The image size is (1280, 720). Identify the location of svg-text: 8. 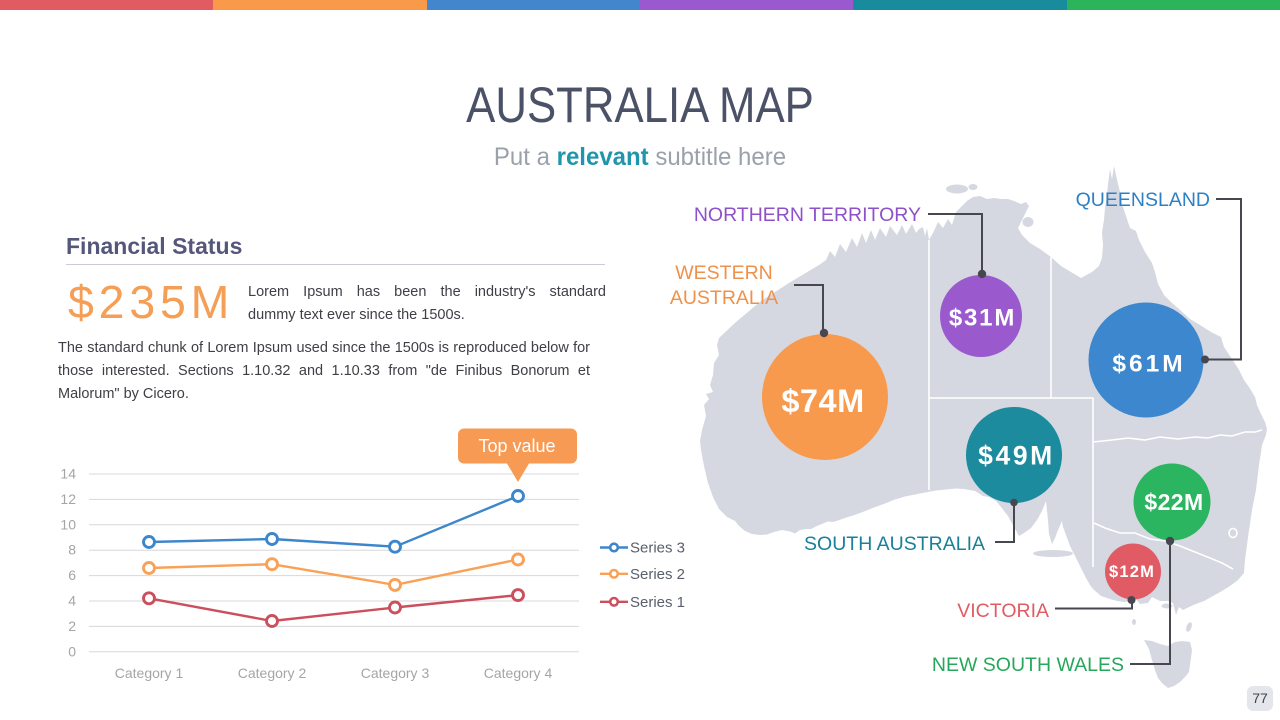
(72, 550).